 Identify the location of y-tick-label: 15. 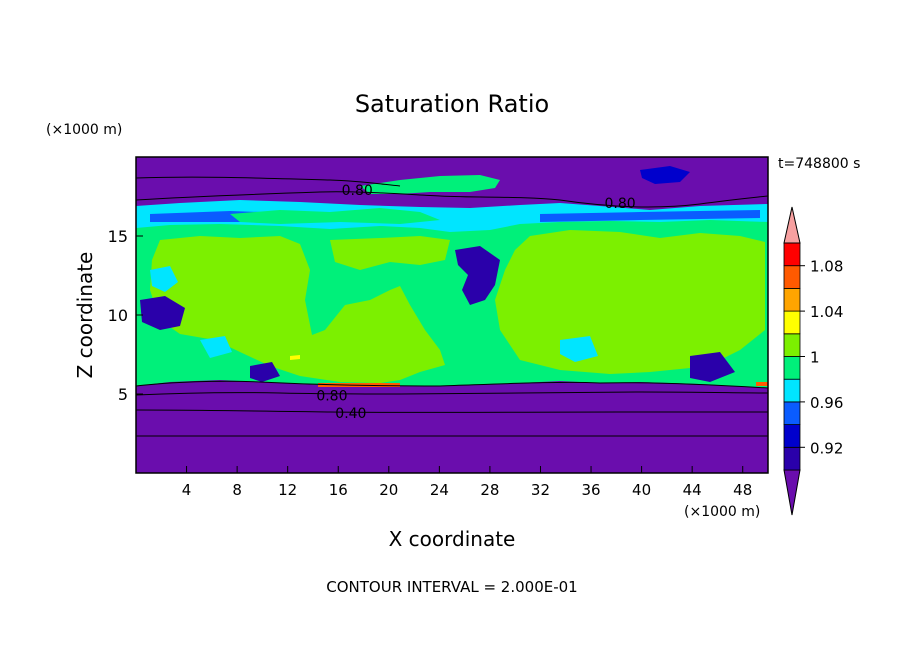
(118, 236).